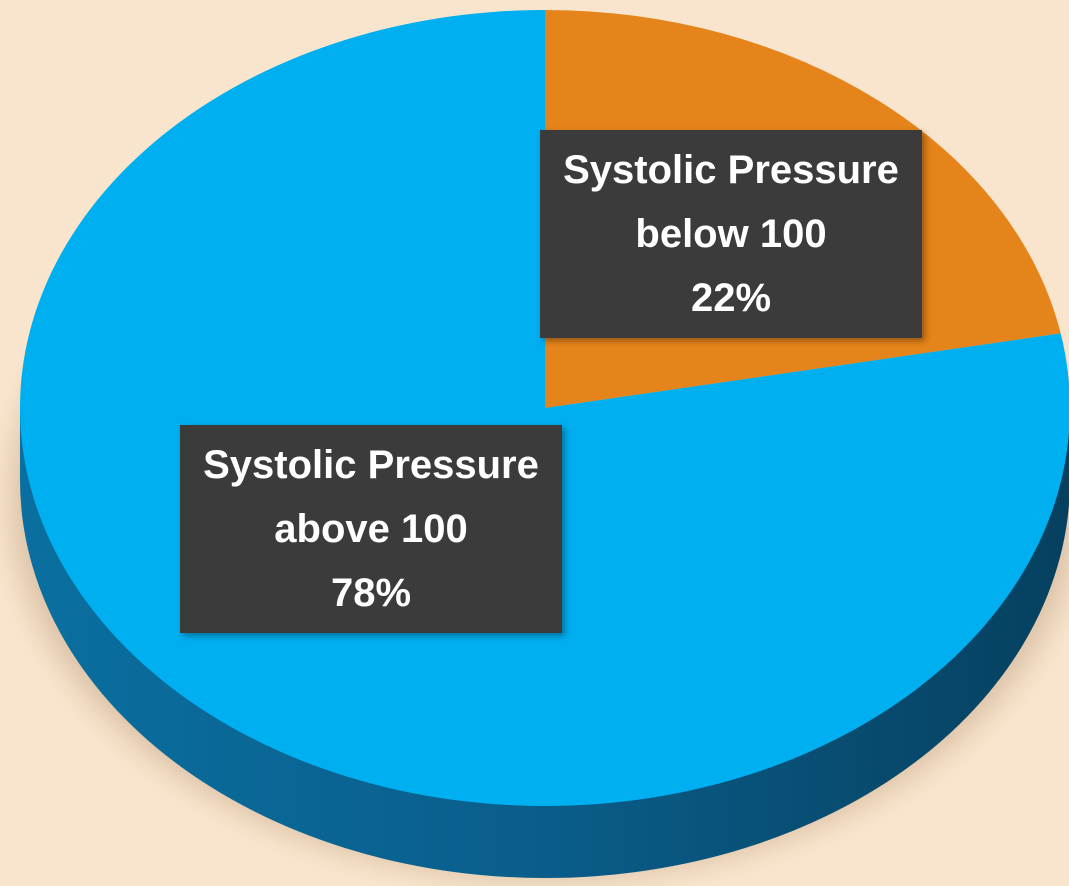 This screenshot has height=886, width=1069. Describe the element at coordinates (371, 497) in the screenshot. I see `slice-label: Systolic Pressure above 100` at that location.